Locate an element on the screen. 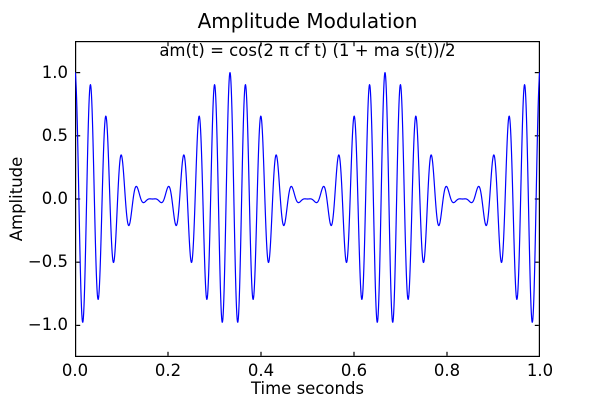 The width and height of the screenshot is (600, 400). y-tick-label: −0.5 is located at coordinates (47, 262).